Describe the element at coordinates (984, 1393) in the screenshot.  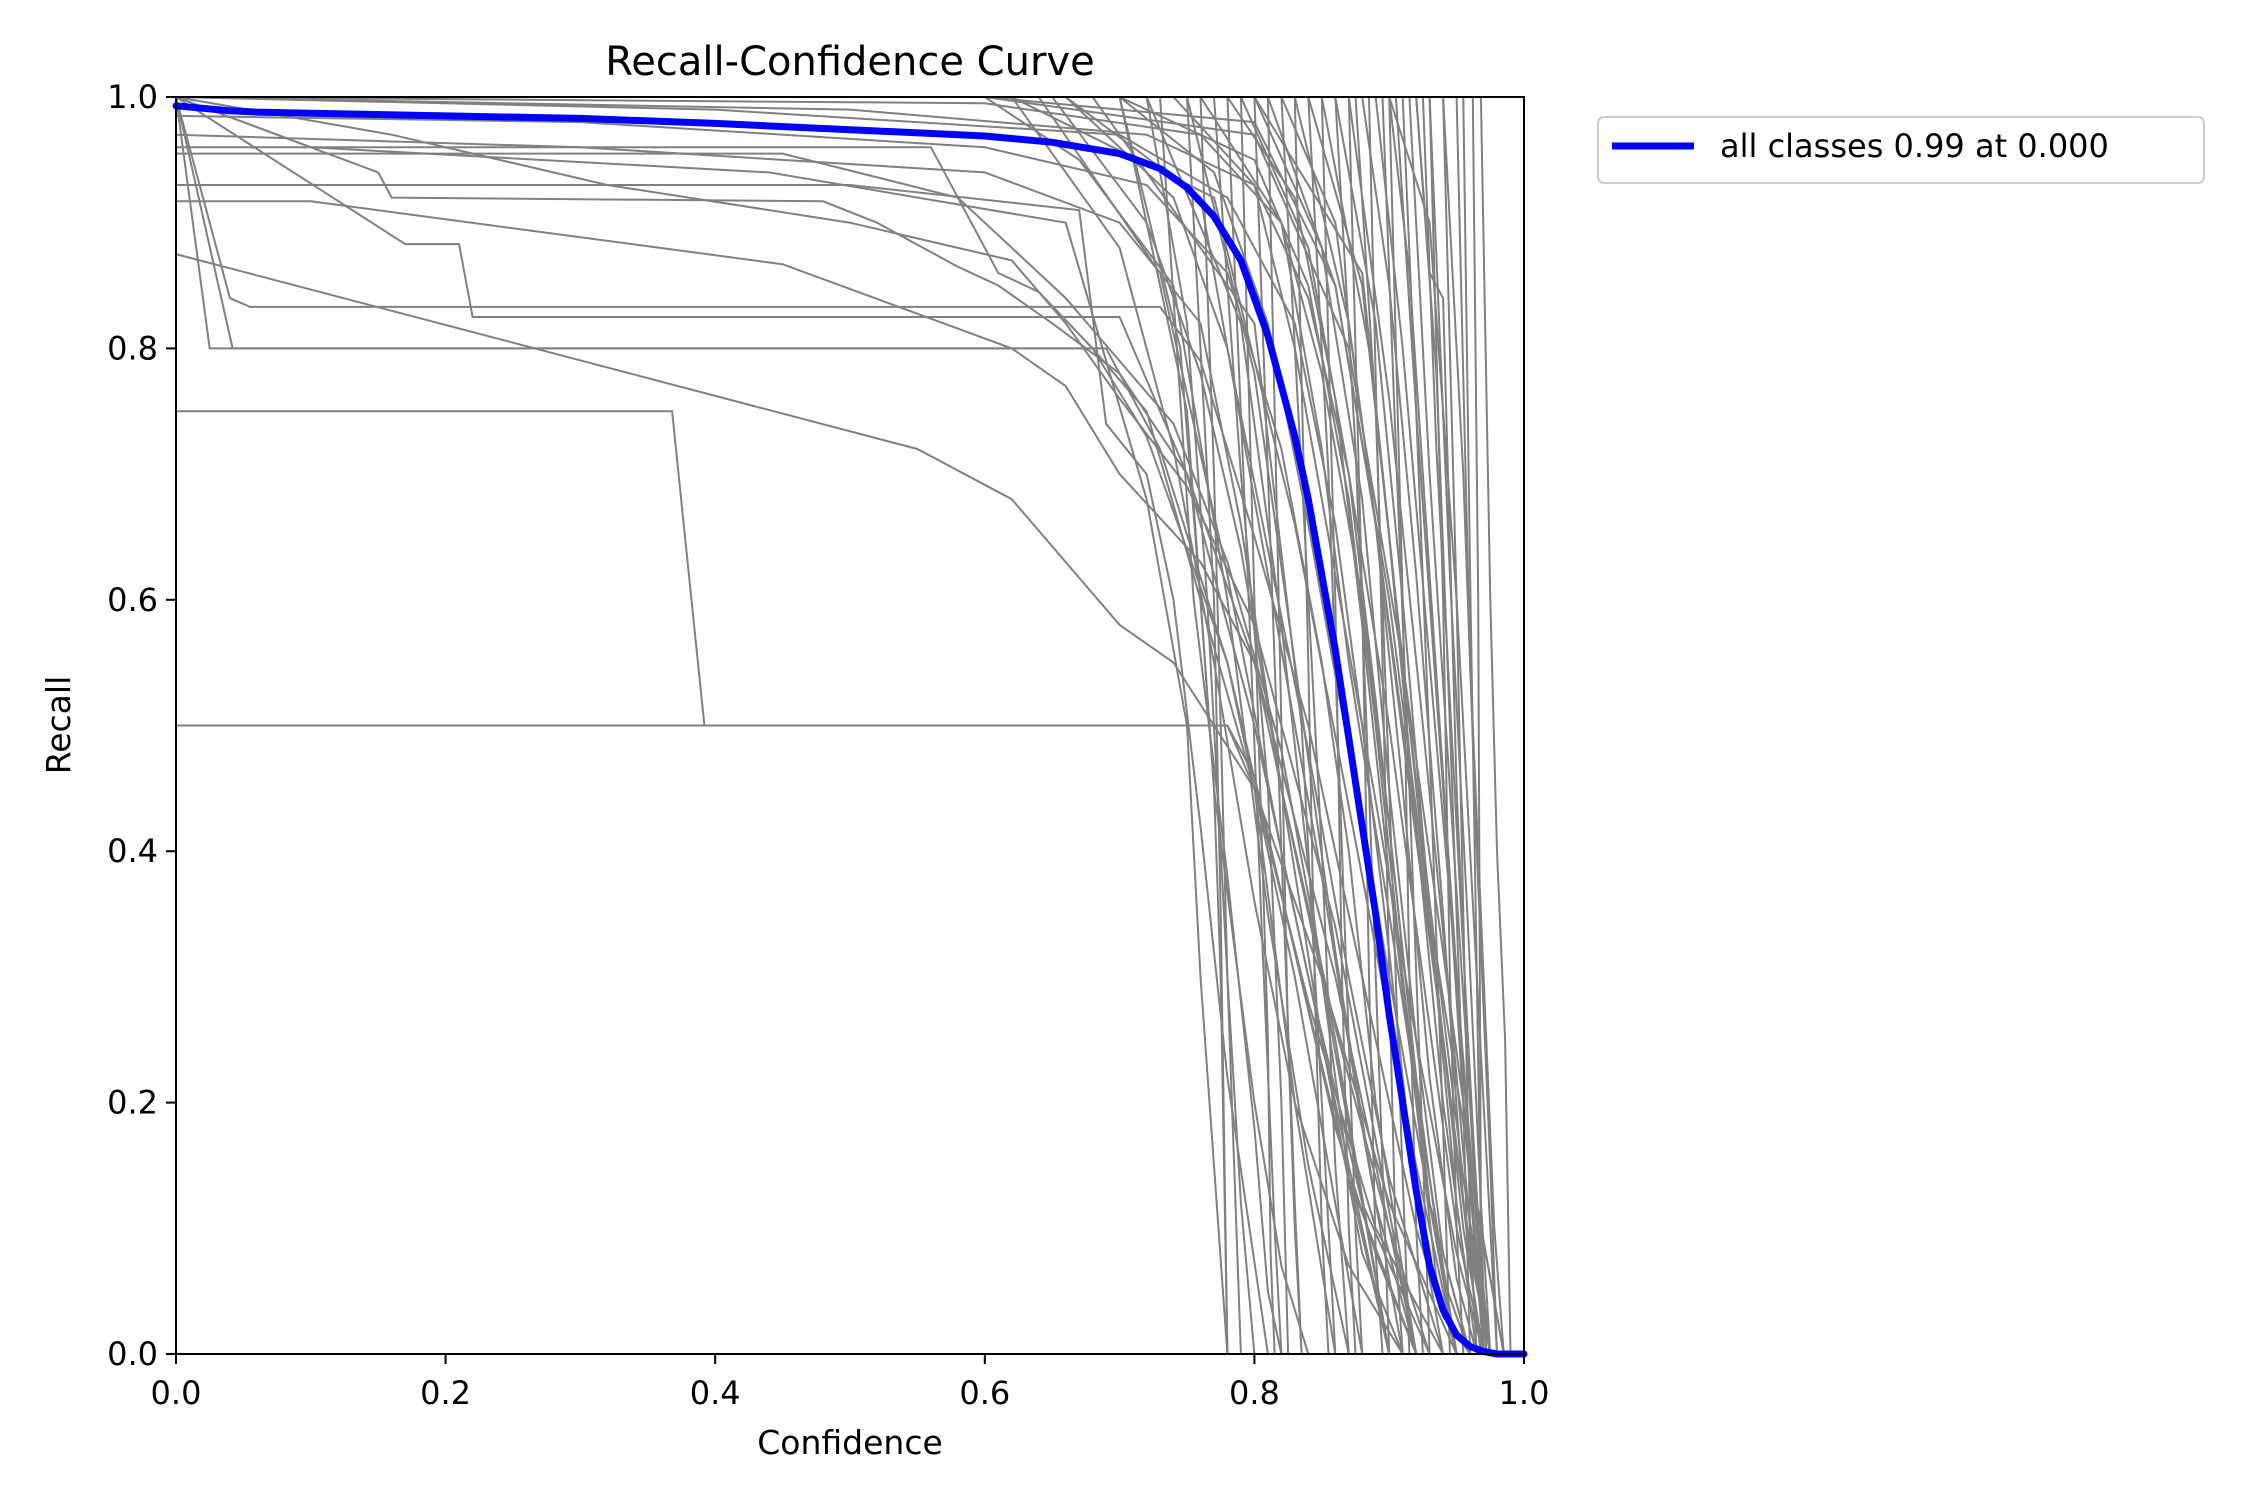
I see `x-tick-label: 0.6` at that location.